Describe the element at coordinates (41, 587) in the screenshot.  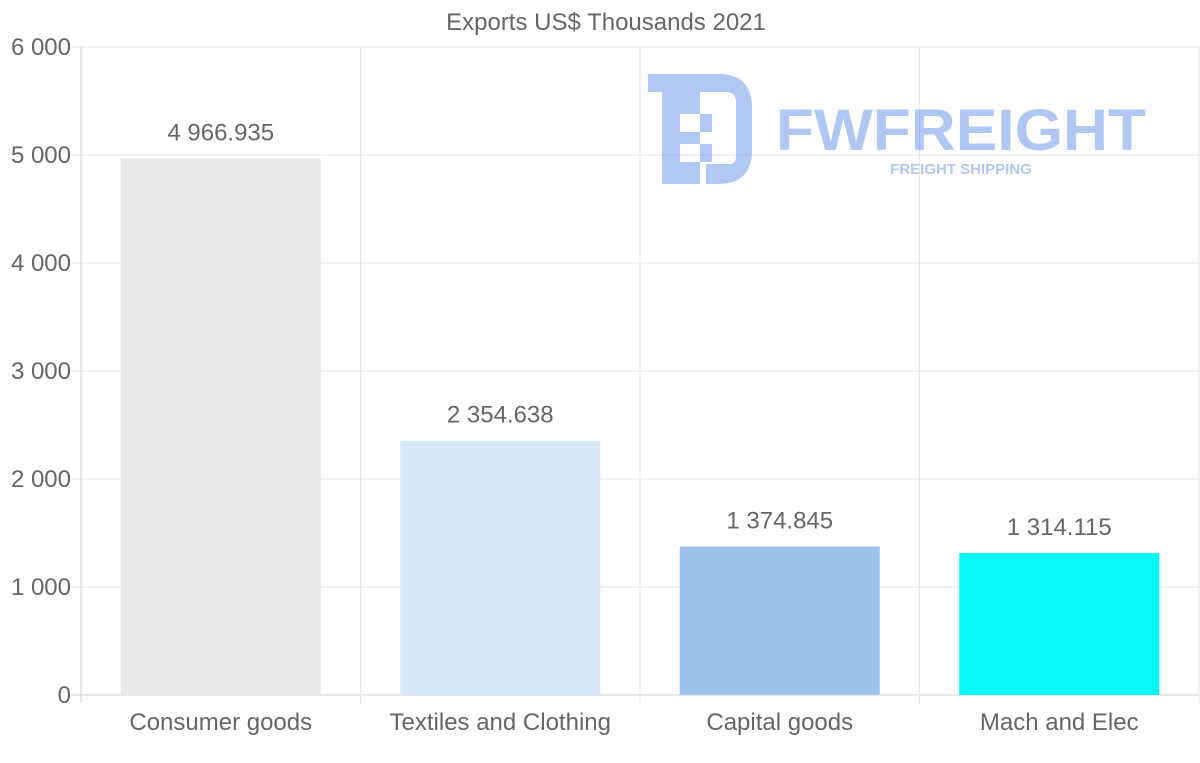
I see `y-tick-label: 1 000` at that location.